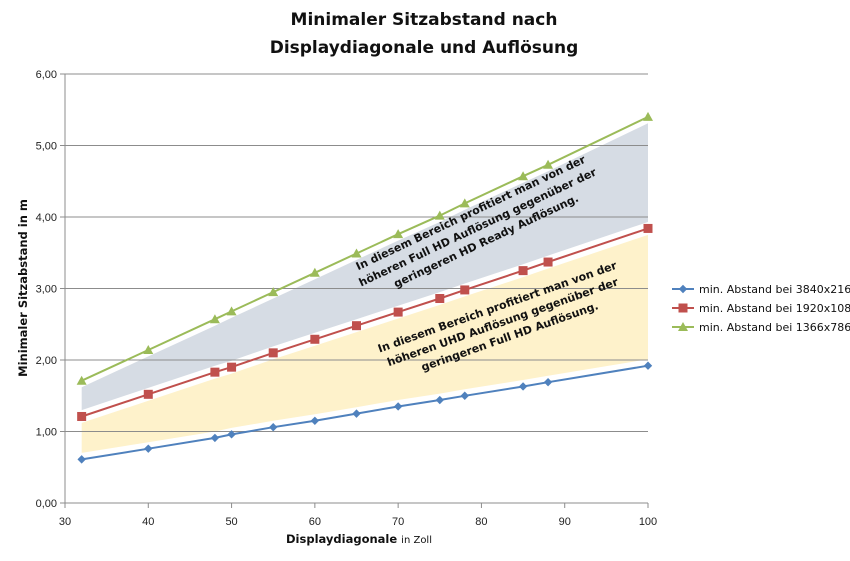 Image resolution: width=850 pixels, height=561 pixels. I want to click on legend-label: min. Abstand bei 1920x1080, so click(774, 308).